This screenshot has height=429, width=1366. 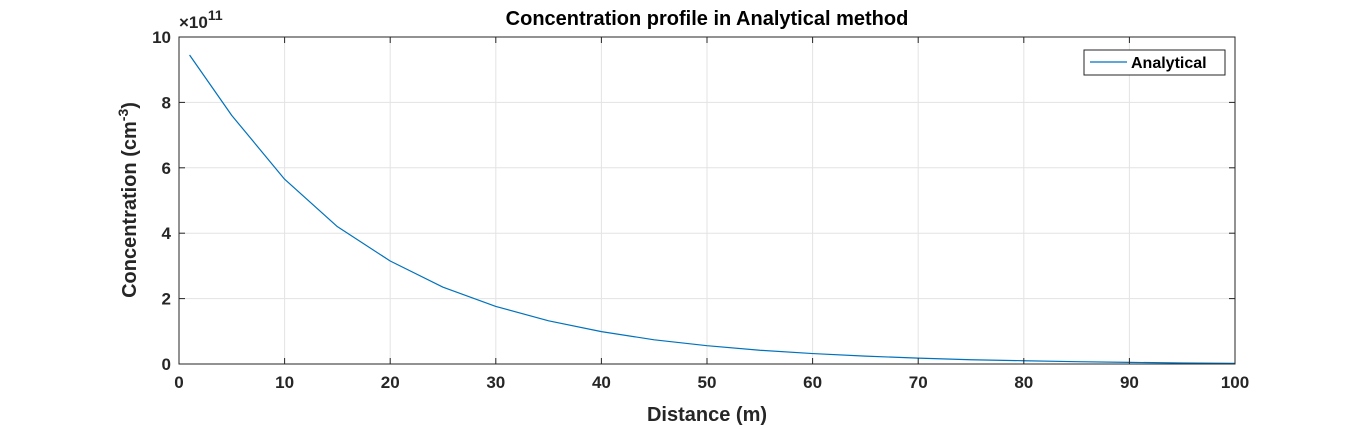 What do you see at coordinates (812, 382) in the screenshot?
I see `x-tick-label: 60` at bounding box center [812, 382].